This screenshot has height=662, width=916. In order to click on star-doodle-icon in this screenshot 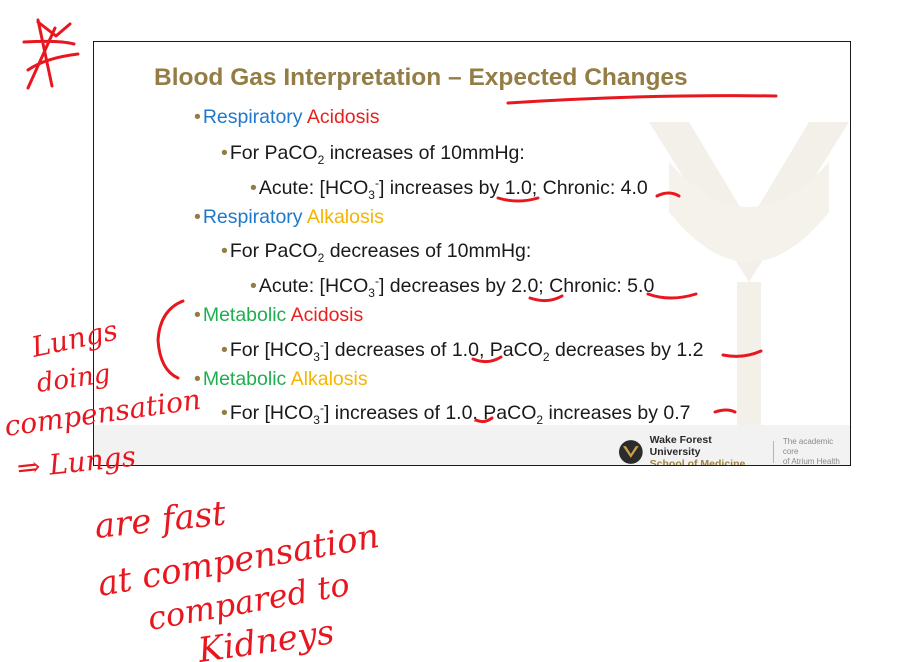, I will do `click(51, 54)`.